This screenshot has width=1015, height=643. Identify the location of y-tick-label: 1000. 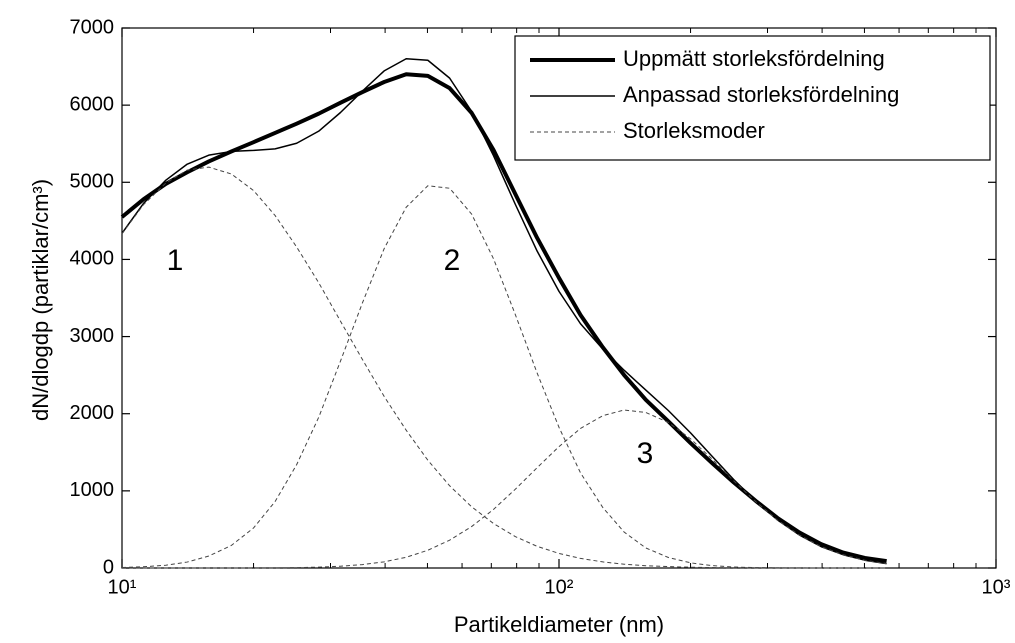
(92, 490).